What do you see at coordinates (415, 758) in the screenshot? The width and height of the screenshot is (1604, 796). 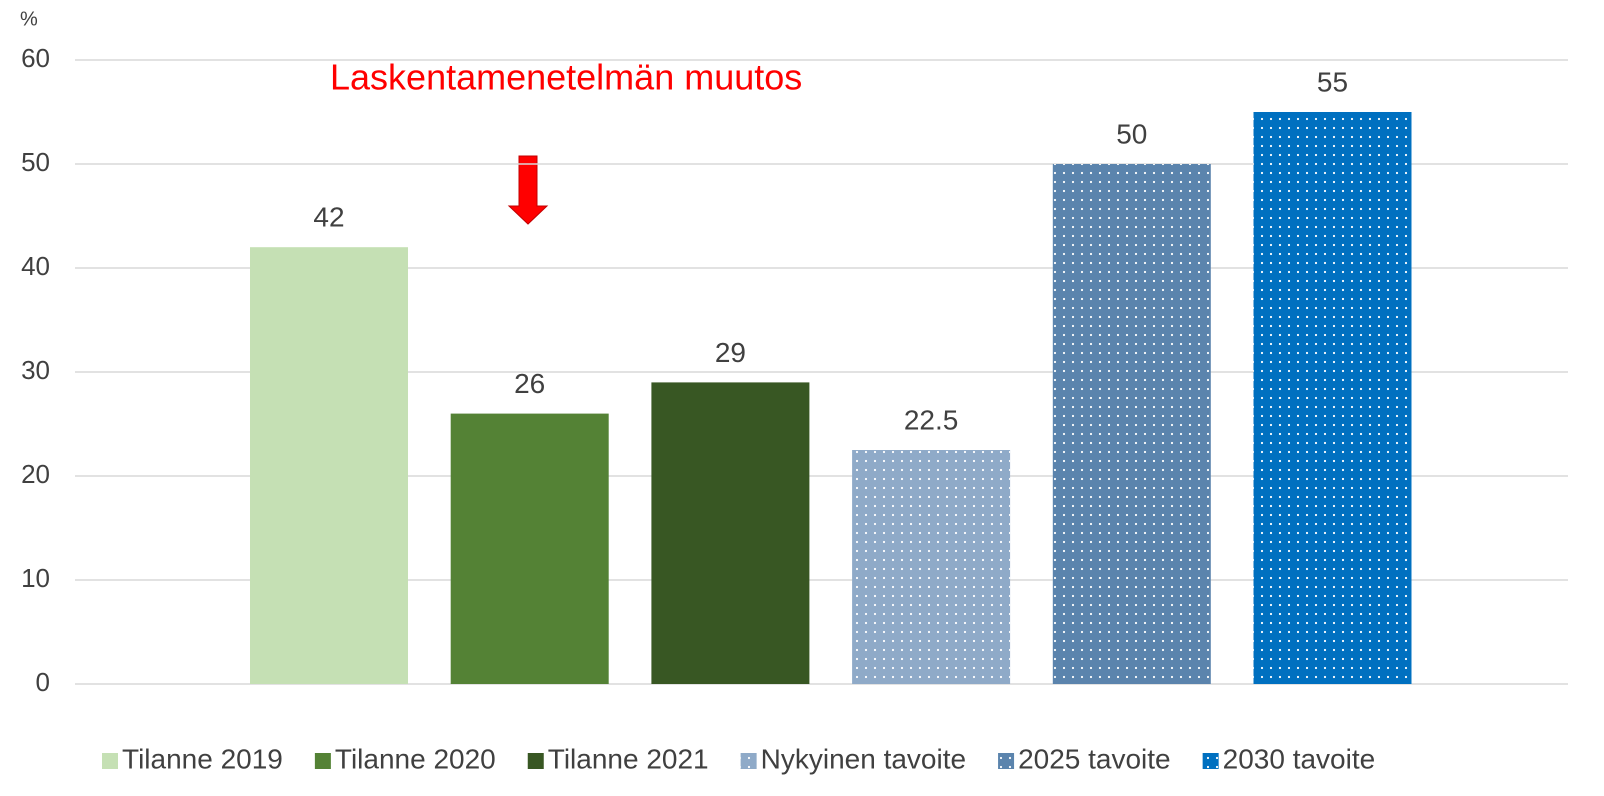 I see `legend-label: Tilanne 2020` at bounding box center [415, 758].